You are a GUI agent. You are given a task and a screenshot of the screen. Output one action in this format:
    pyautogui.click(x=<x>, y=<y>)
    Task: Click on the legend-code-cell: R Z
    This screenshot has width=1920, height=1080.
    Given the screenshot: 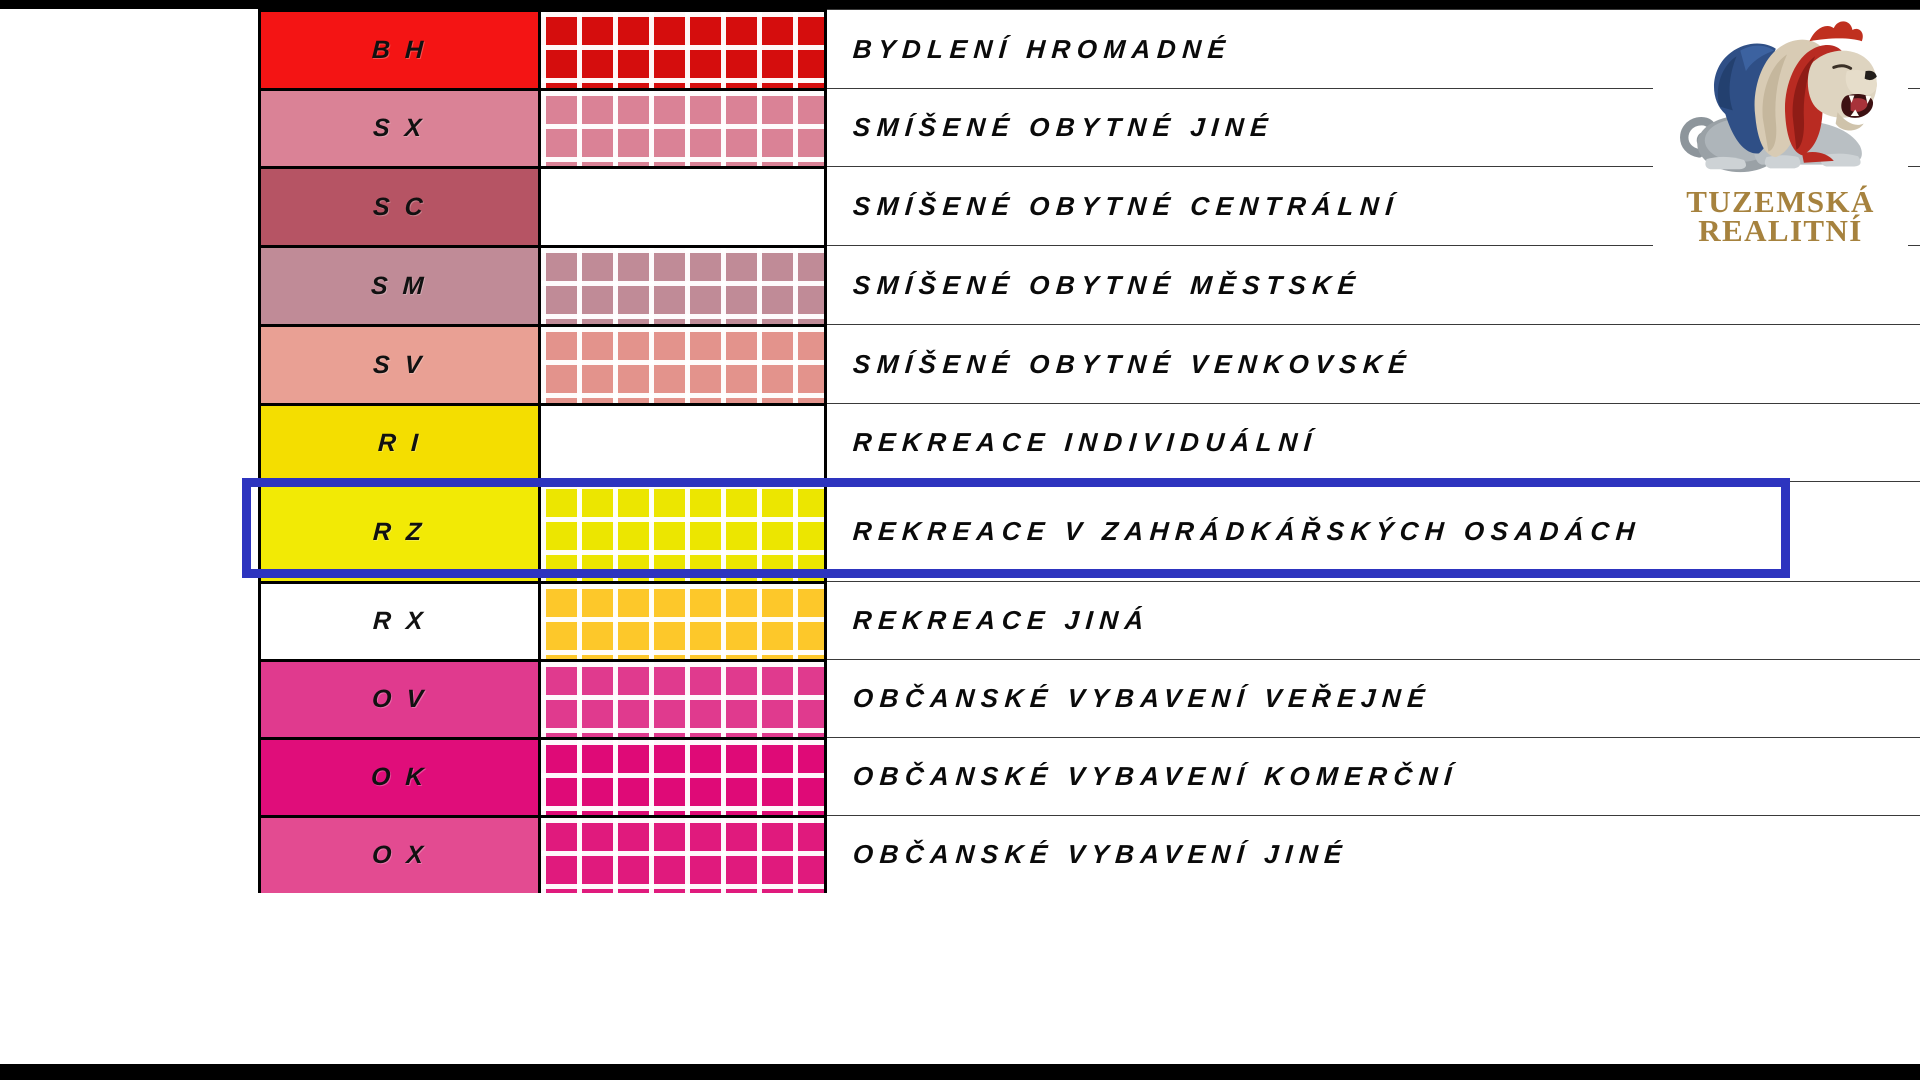 What is the action you would take?
    pyautogui.click(x=399, y=531)
    